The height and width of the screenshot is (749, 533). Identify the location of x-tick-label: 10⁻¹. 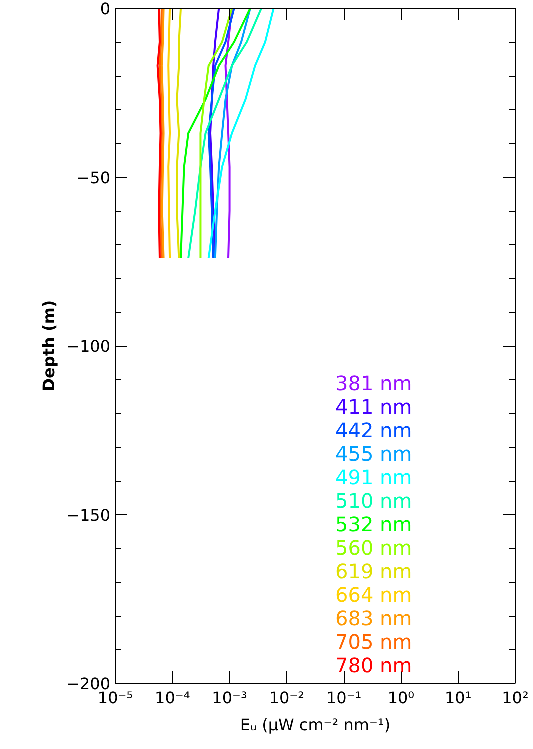
(344, 698).